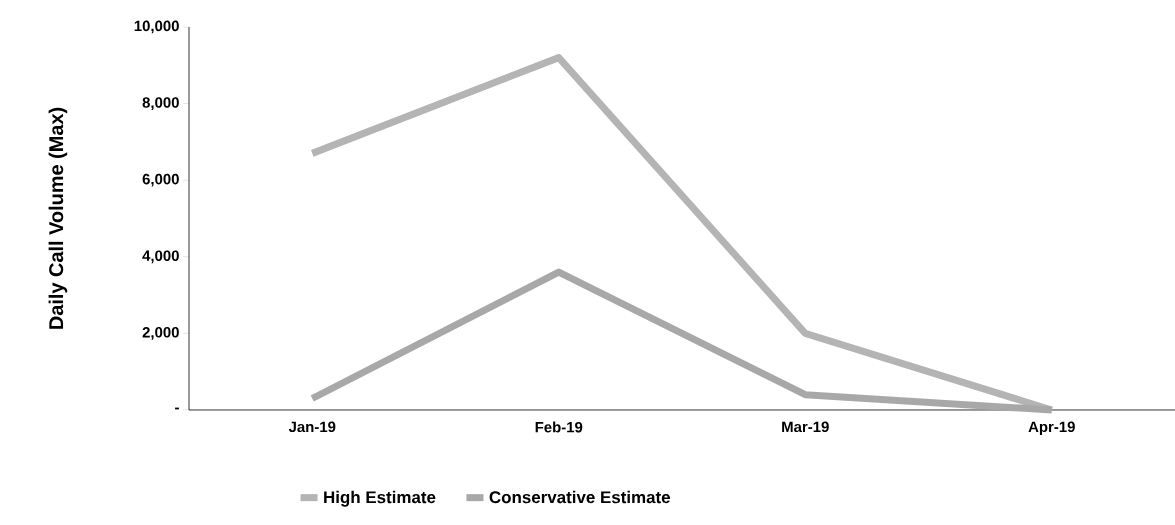 Image resolution: width=1175 pixels, height=525 pixels. Describe the element at coordinates (160, 180) in the screenshot. I see `y-tick-label: 6,000` at that location.